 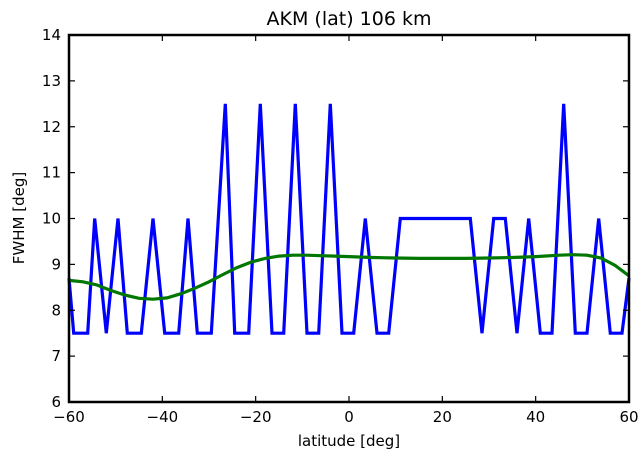 What do you see at coordinates (19, 218) in the screenshot?
I see `y-axis-label: FWHM [deg]` at bounding box center [19, 218].